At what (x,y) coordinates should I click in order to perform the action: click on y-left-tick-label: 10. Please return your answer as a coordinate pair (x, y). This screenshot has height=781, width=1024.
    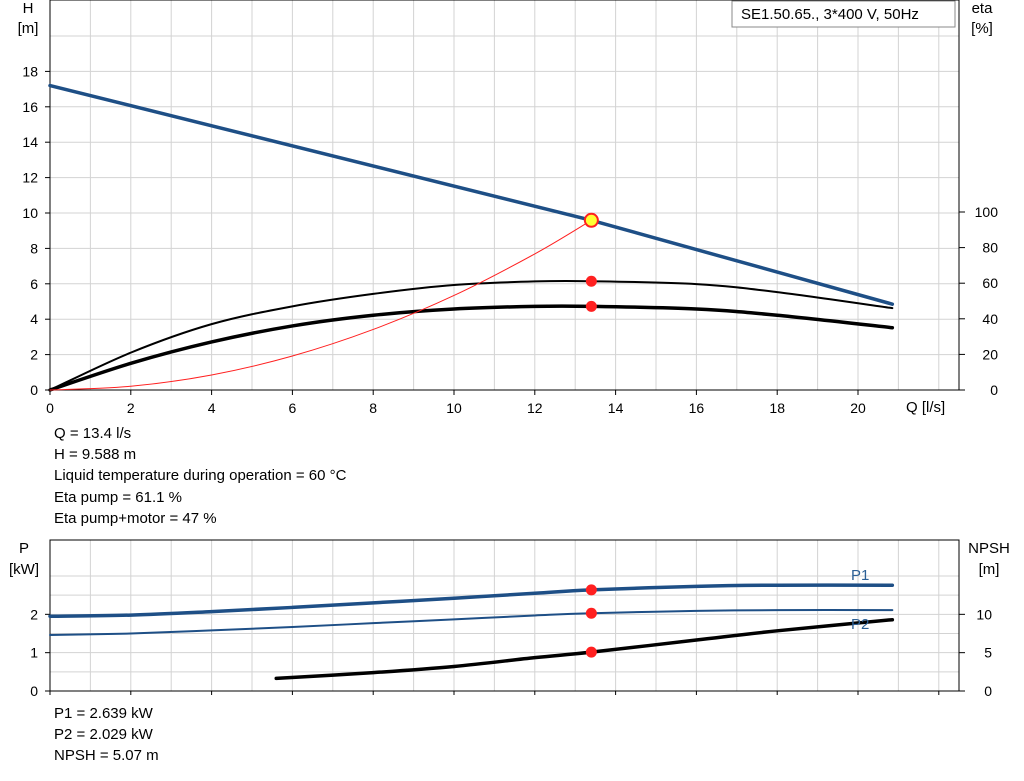
    Looking at the image, I should click on (30, 213).